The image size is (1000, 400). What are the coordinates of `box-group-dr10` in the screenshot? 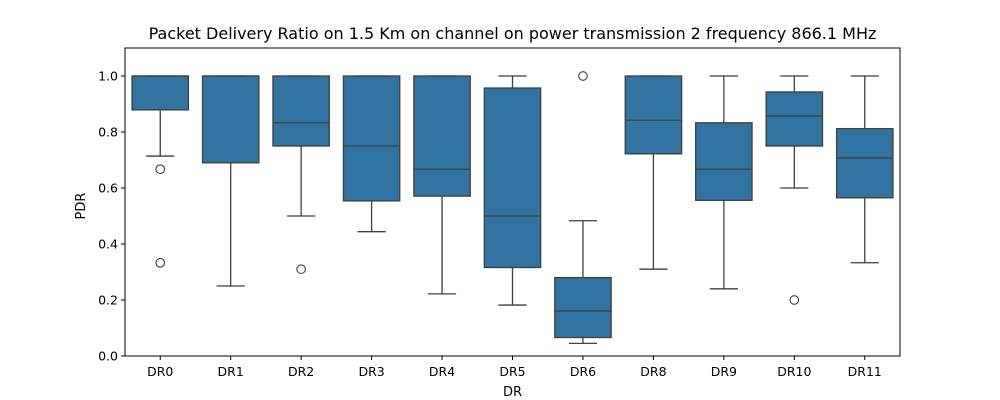 It's located at (794, 190).